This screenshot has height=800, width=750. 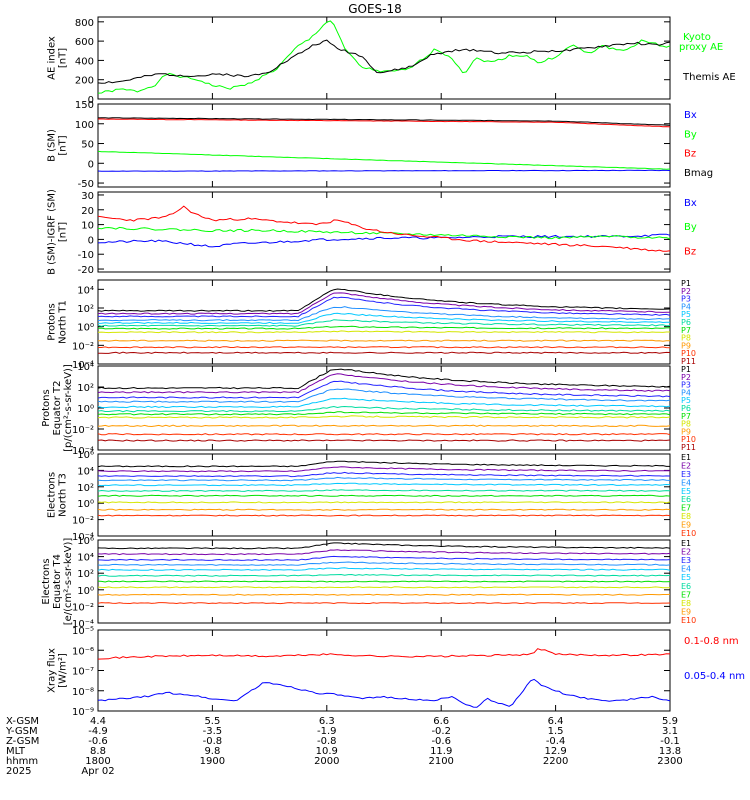 What do you see at coordinates (97, 771) in the screenshot?
I see `footer-value: Apr 02` at bounding box center [97, 771].